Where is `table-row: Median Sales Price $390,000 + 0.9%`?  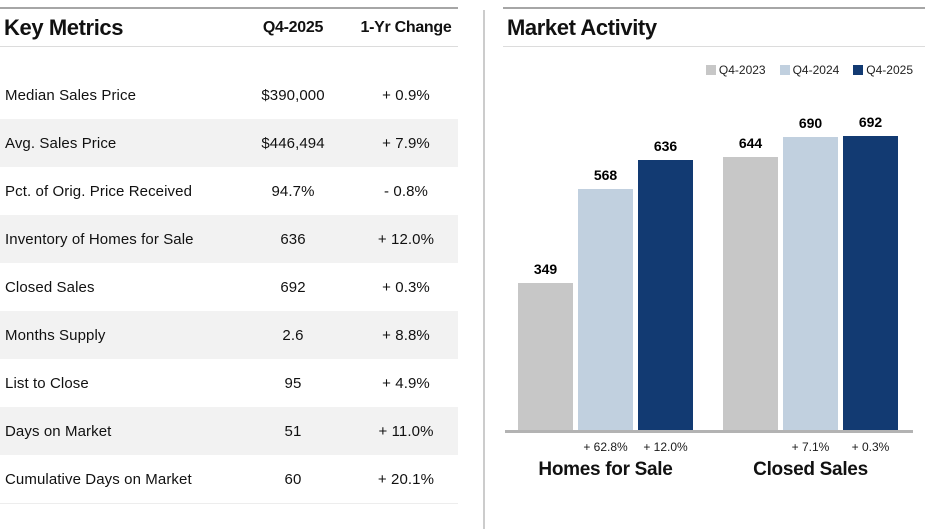
table-row: Median Sales Price $390,000 + 0.9% is located at coordinates (229, 95).